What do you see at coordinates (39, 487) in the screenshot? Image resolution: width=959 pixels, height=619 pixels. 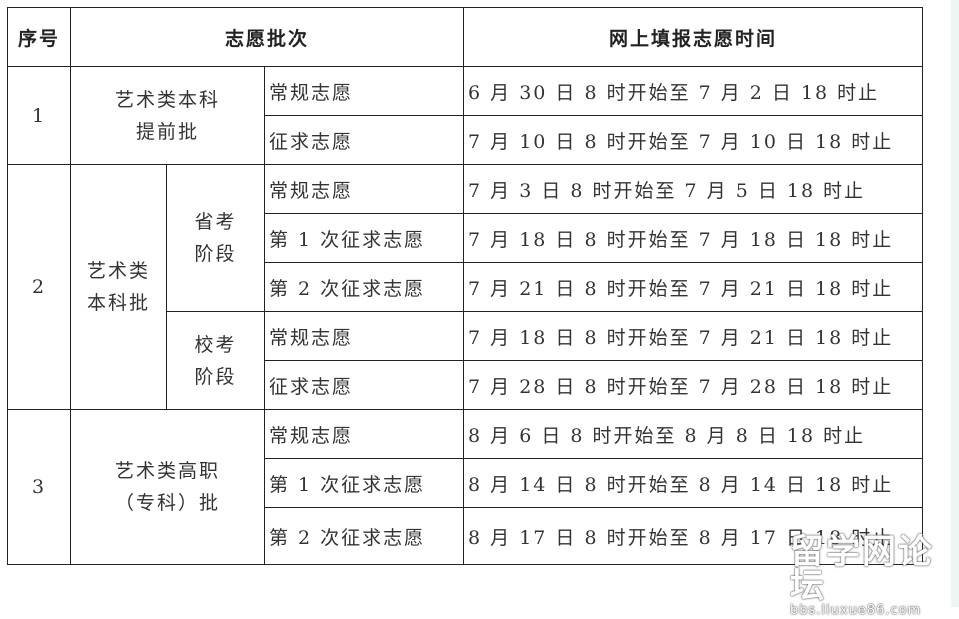 I see `seq-cell: 3` at bounding box center [39, 487].